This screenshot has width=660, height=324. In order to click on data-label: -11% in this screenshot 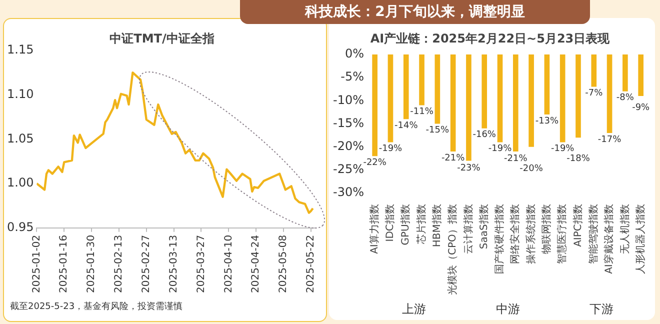, I will do `click(422, 112)`.